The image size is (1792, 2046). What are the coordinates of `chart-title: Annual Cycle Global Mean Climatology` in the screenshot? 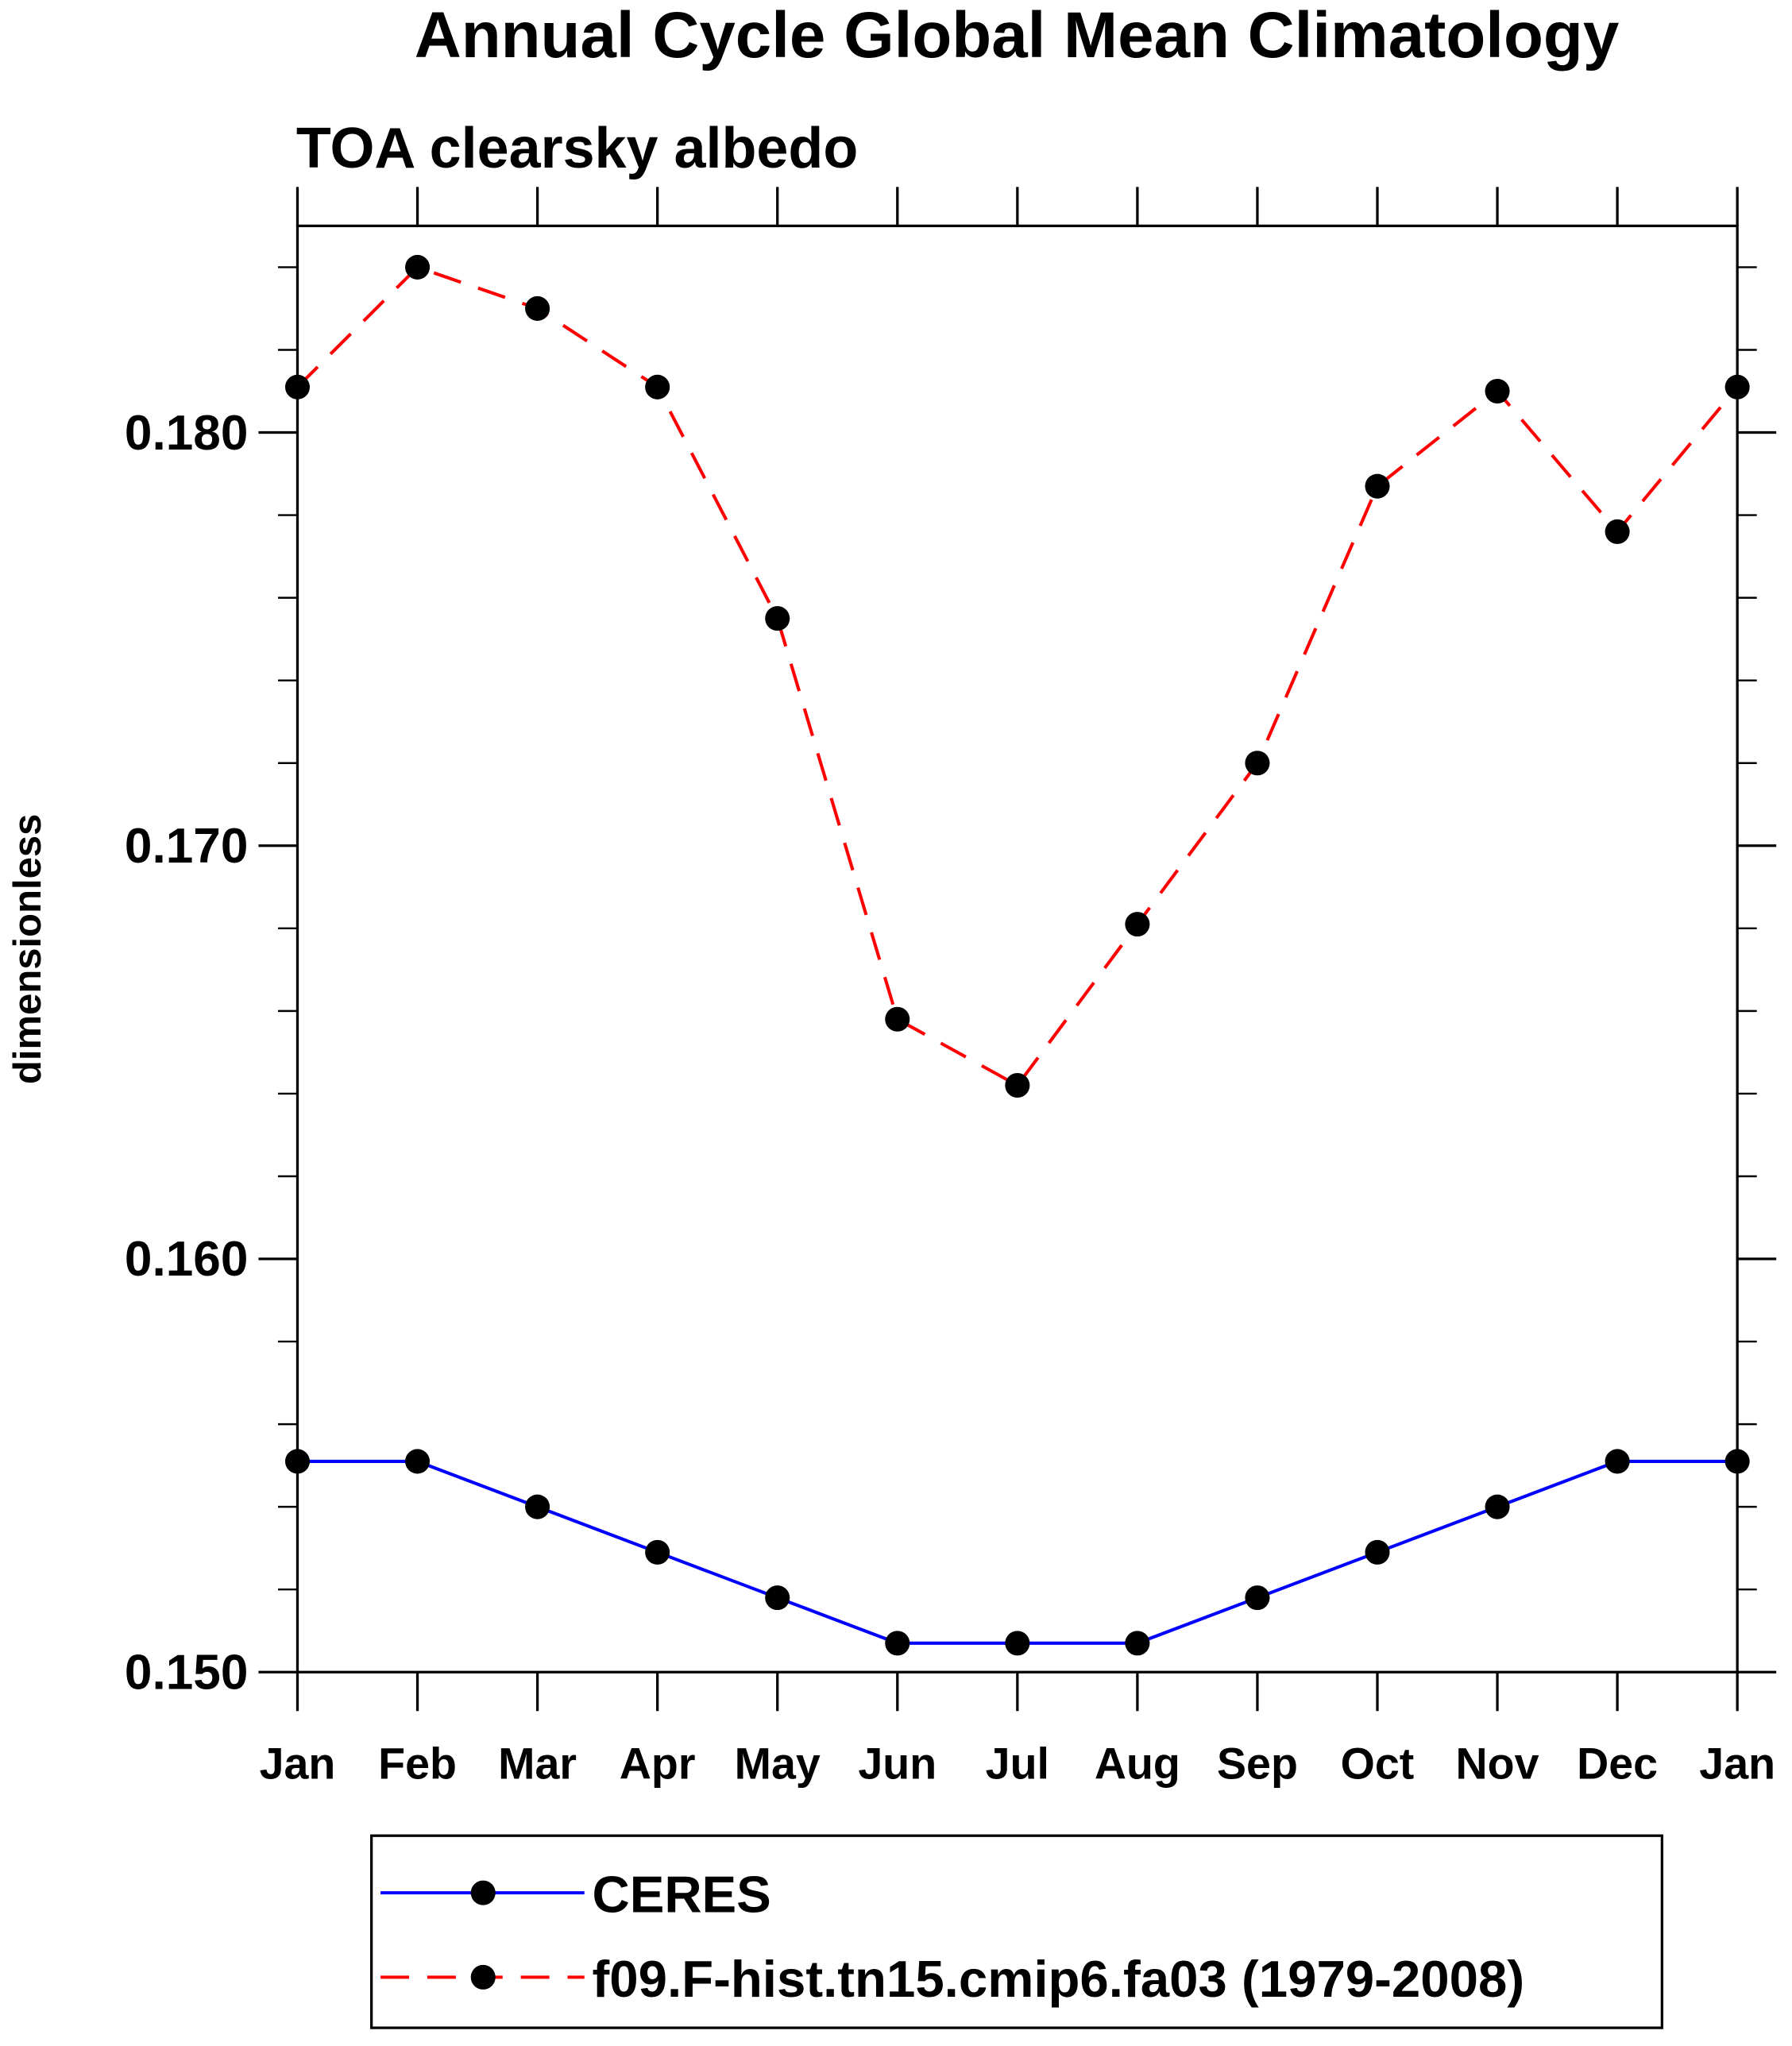 It's located at (1017, 35).